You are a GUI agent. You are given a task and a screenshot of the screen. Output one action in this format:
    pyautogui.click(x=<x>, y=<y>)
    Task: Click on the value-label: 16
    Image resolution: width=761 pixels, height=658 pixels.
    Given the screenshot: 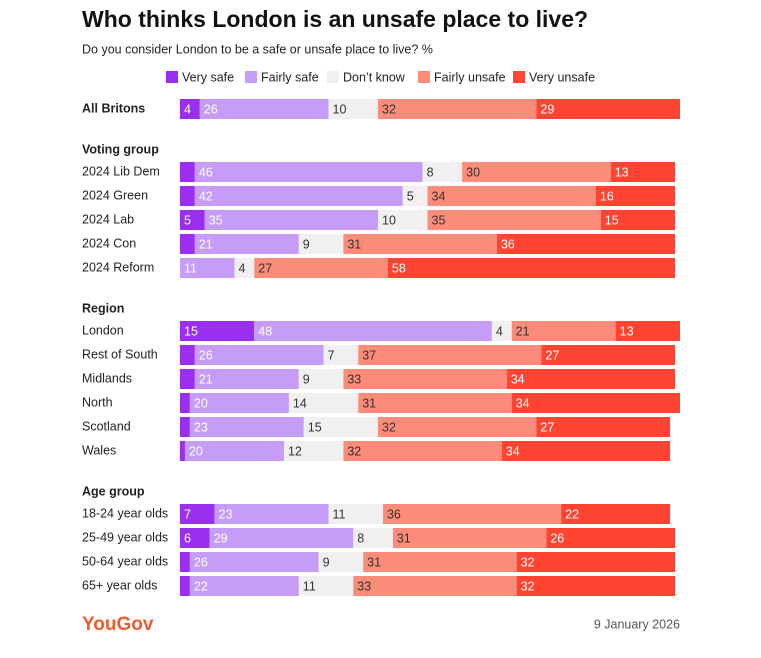 What is the action you would take?
    pyautogui.click(x=607, y=196)
    